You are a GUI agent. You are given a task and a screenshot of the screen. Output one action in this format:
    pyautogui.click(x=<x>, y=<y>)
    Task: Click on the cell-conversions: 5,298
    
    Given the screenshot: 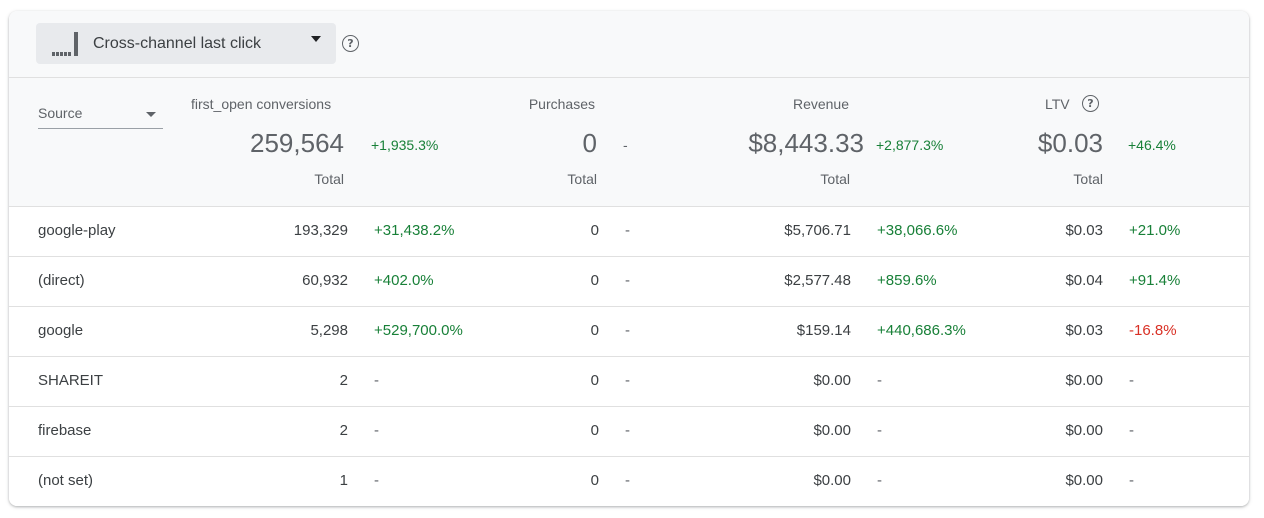 What is the action you would take?
    pyautogui.click(x=329, y=330)
    